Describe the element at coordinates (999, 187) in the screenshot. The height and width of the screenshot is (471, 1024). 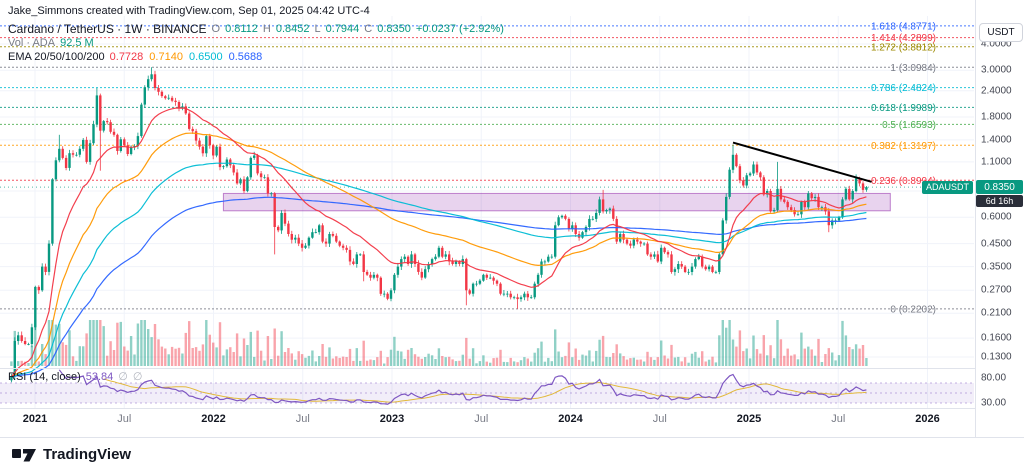
I see `last-price-badge: 0.8350` at that location.